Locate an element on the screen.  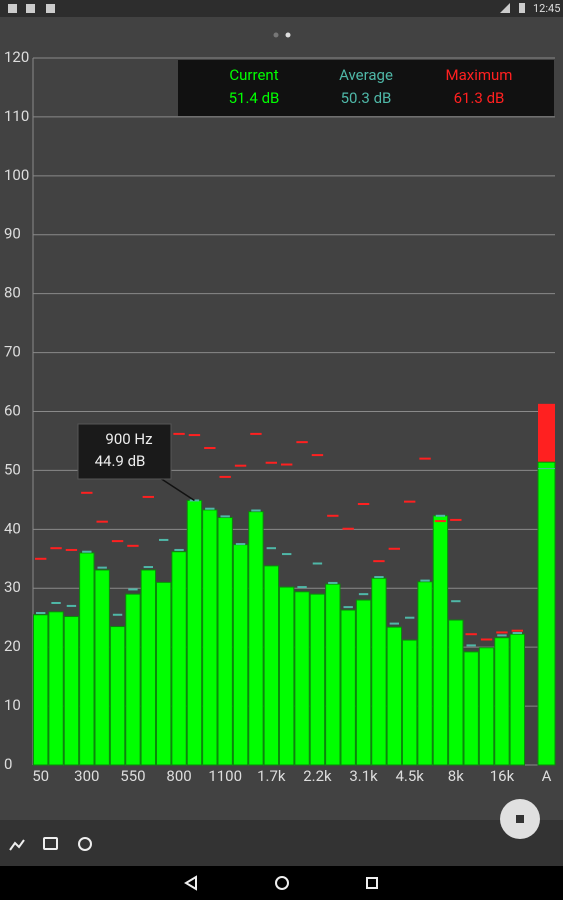
y-tick-label: 100 is located at coordinates (16, 175).